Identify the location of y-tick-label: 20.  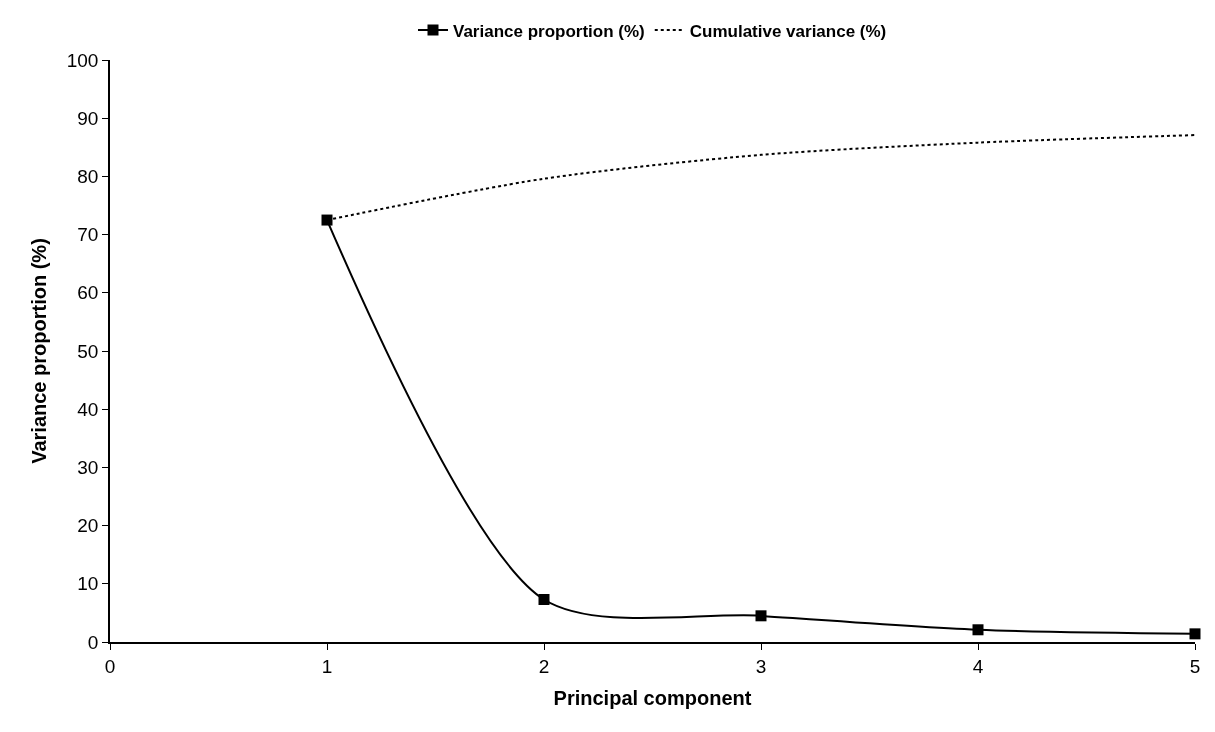
(88, 526).